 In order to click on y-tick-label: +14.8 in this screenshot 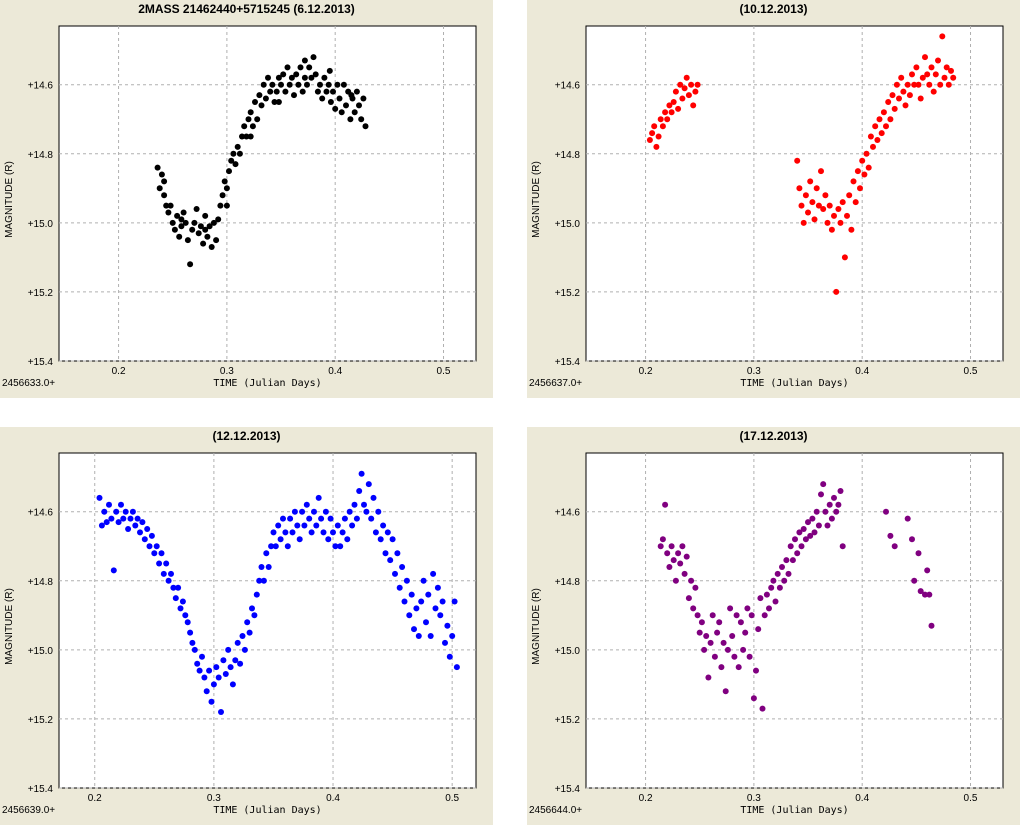, I will do `click(41, 155)`.